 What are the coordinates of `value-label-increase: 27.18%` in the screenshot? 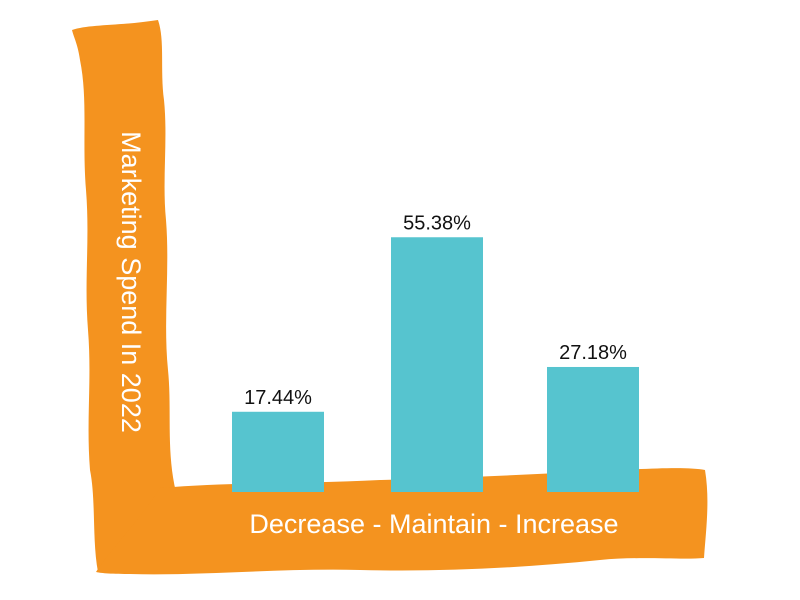 It's located at (593, 353).